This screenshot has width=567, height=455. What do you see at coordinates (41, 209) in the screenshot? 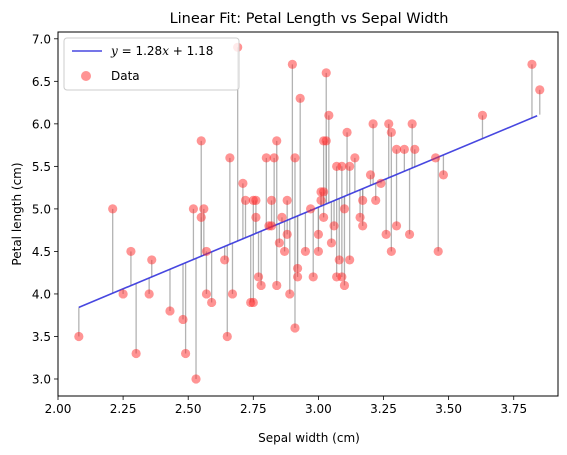
I see `y-tick-label: 5.0` at bounding box center [41, 209].